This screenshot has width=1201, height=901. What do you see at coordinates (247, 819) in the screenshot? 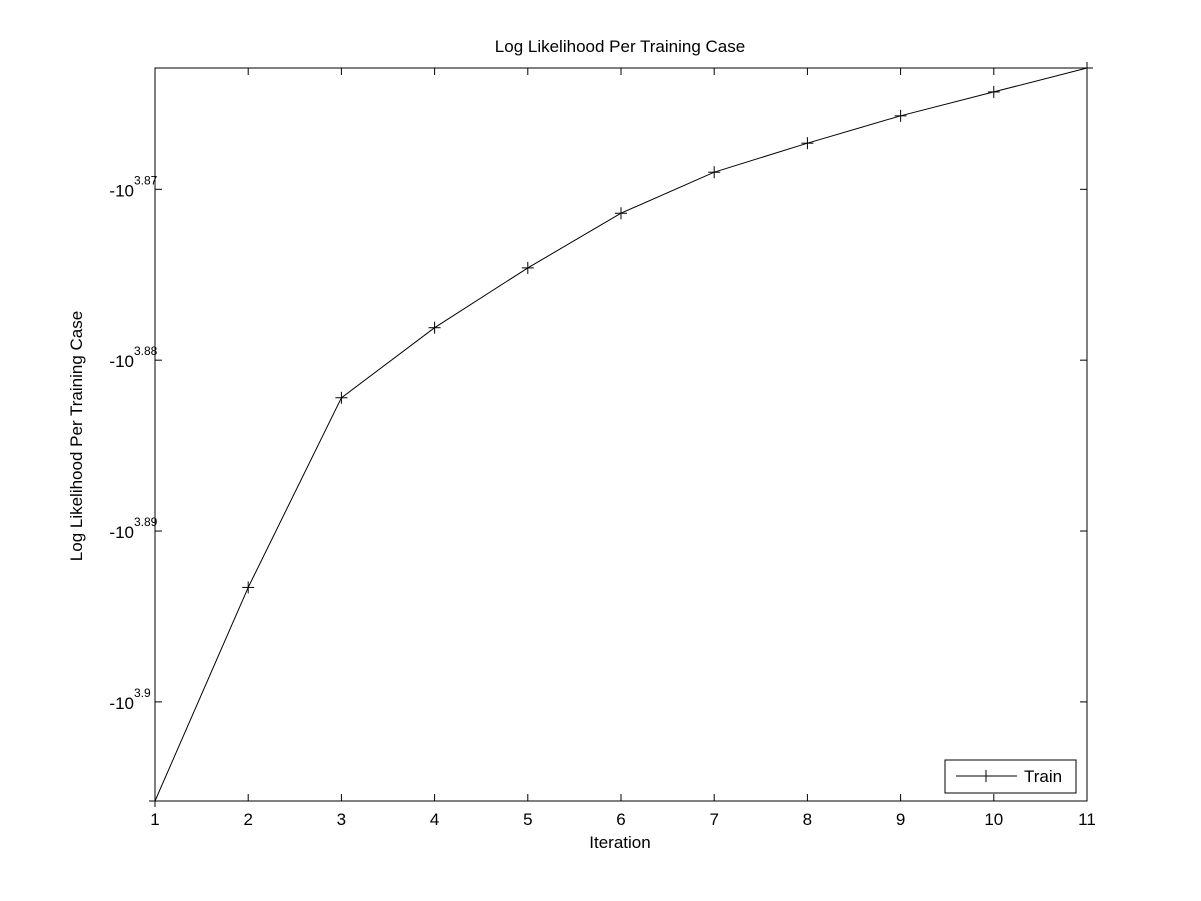
I see `x-tick-label: 2` at bounding box center [247, 819].